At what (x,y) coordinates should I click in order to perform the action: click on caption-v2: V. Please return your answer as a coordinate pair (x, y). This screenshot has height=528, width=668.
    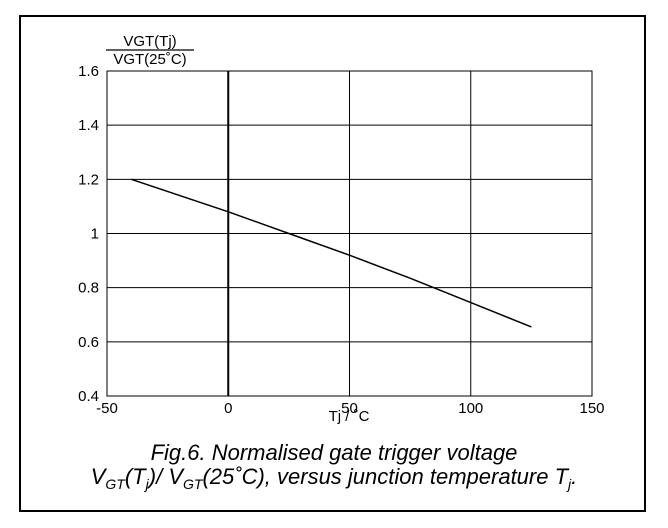
    Looking at the image, I should click on (175, 476).